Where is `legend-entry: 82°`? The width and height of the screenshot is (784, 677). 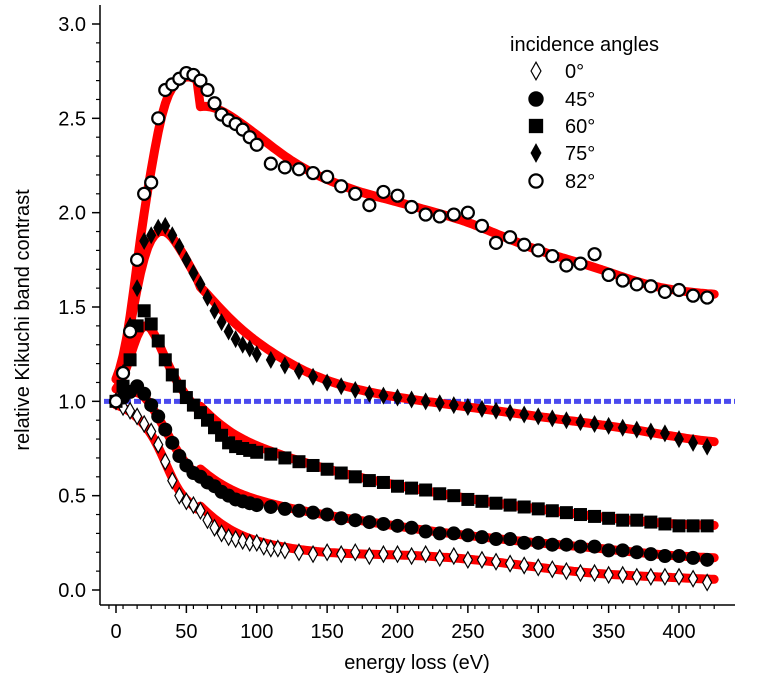 legend-entry: 82° is located at coordinates (561, 182).